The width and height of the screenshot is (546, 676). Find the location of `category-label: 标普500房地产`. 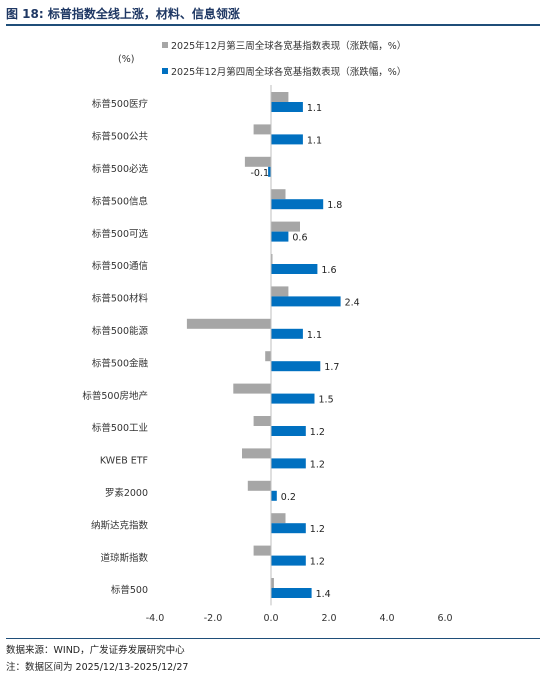

category-label: 标普500房地产 is located at coordinates (115, 396).